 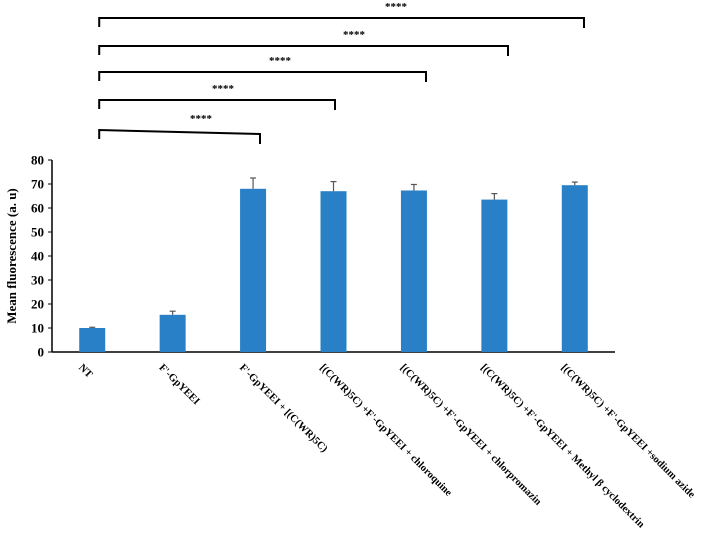 I want to click on y-tick-label: 20, so click(x=37, y=304).